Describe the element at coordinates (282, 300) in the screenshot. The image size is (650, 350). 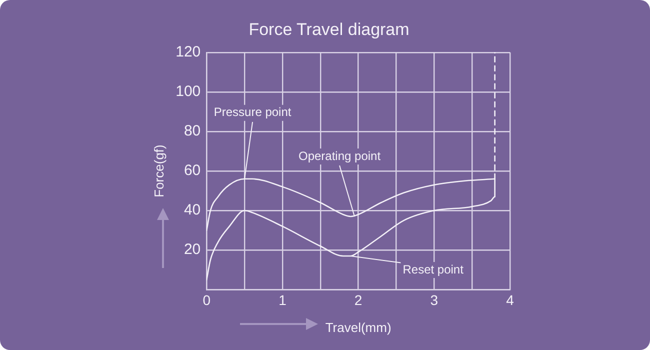
I see `x-tick-label: 1` at that location.